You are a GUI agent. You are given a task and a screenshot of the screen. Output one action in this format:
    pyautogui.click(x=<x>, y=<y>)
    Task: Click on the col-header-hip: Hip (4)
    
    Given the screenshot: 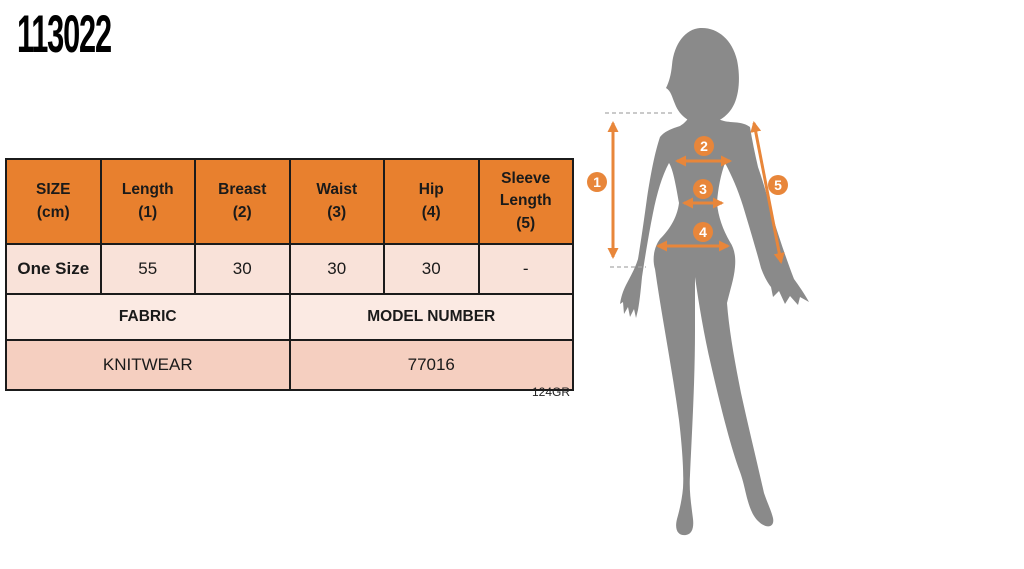 What is the action you would take?
    pyautogui.click(x=431, y=201)
    